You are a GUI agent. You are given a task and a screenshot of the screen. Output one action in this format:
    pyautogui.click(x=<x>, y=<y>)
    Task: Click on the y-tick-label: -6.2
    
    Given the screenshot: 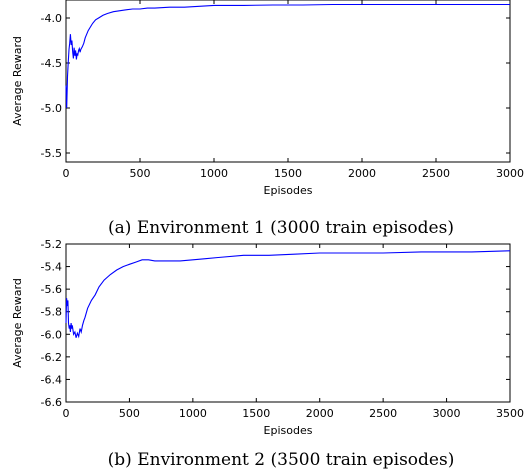 What is the action you would take?
    pyautogui.click(x=51, y=357)
    